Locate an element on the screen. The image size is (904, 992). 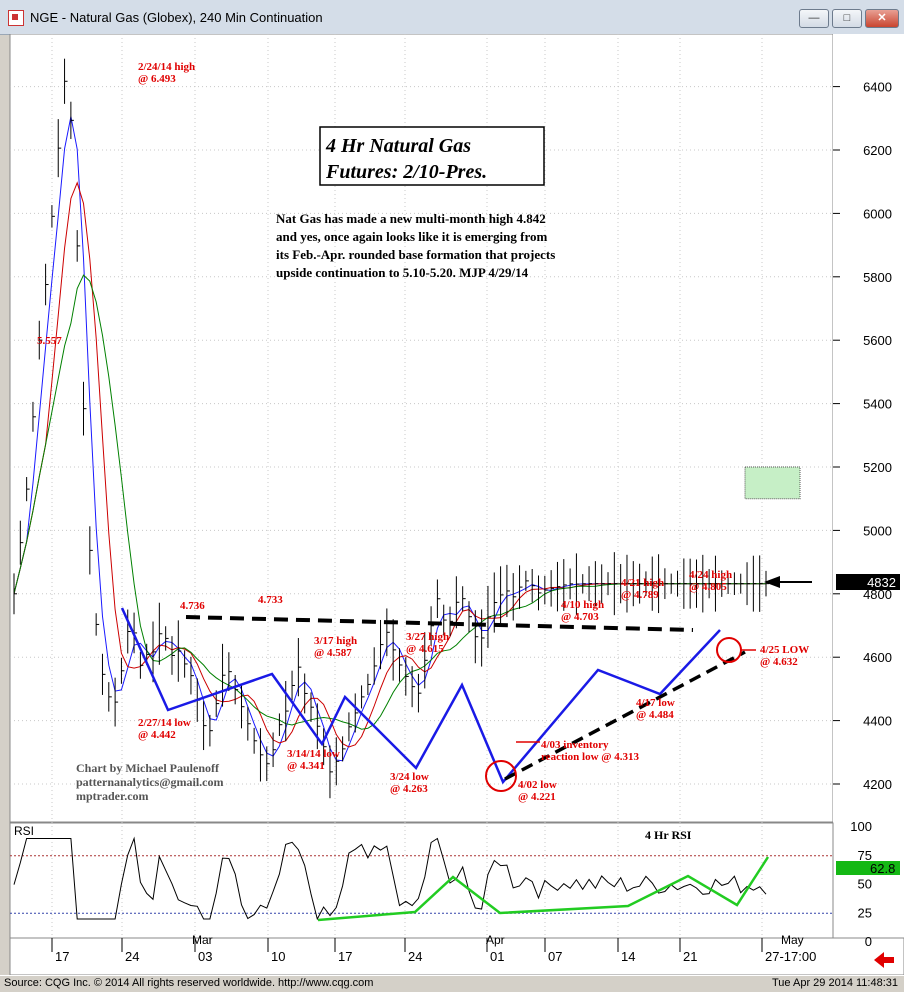
rsi-value-label: 62.8 is located at coordinates (882, 868).